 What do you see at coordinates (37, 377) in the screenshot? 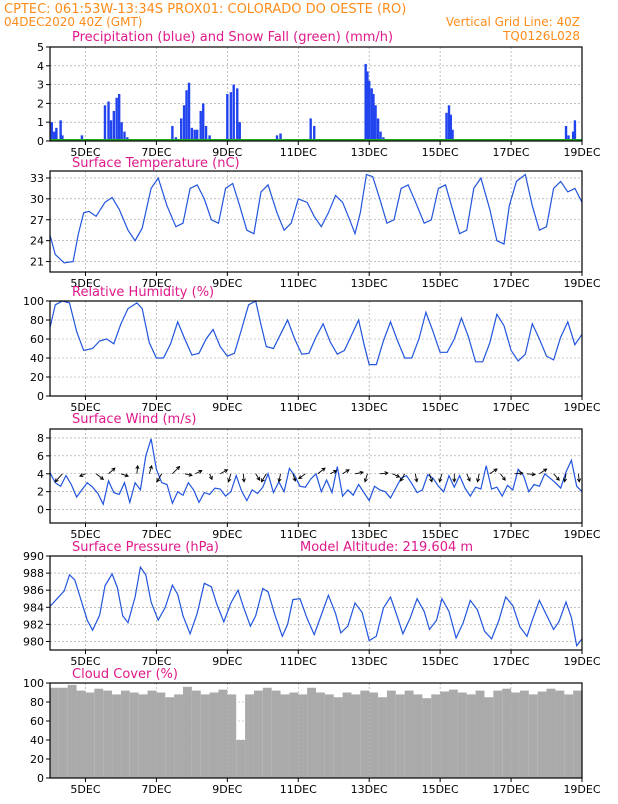
I see `y-tick-label: 20` at bounding box center [37, 377].